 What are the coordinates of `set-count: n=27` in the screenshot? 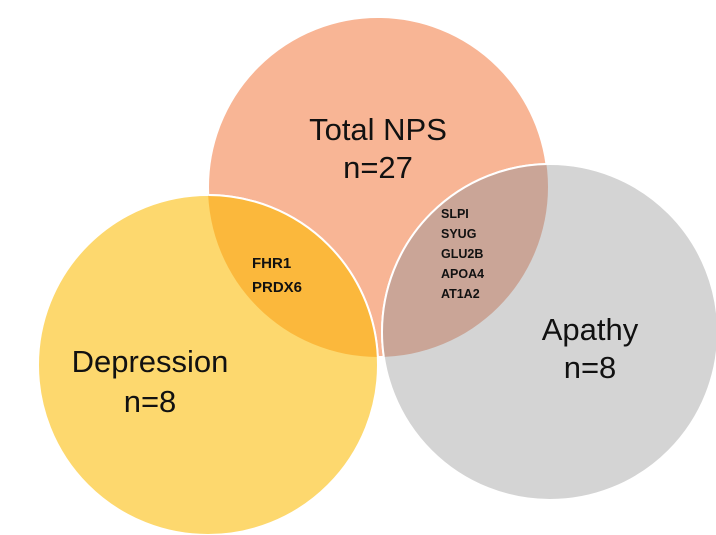 It's located at (378, 167).